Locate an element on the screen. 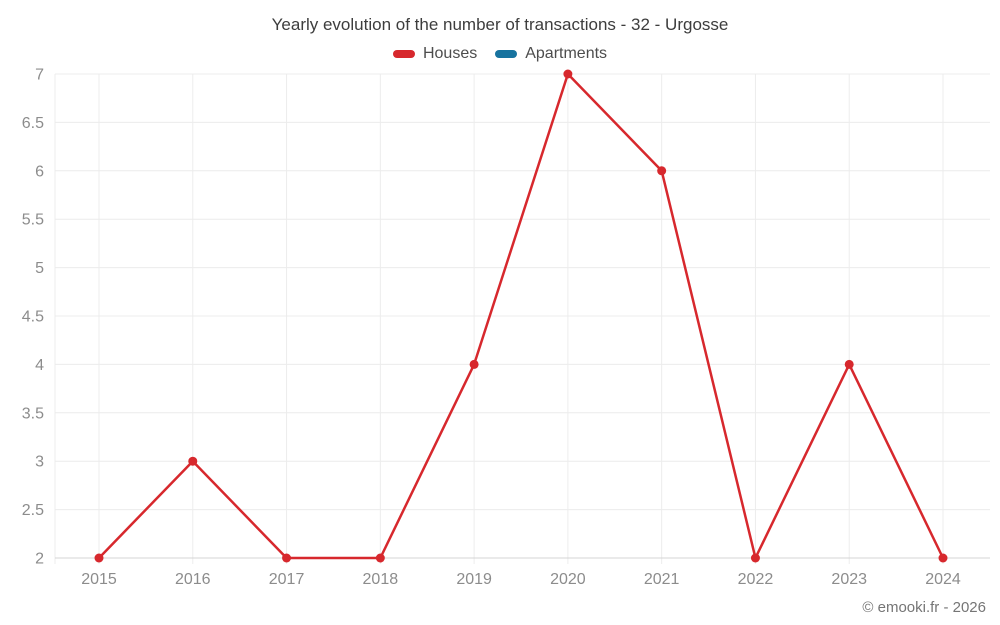  apartments-series-swatch is located at coordinates (506, 54).